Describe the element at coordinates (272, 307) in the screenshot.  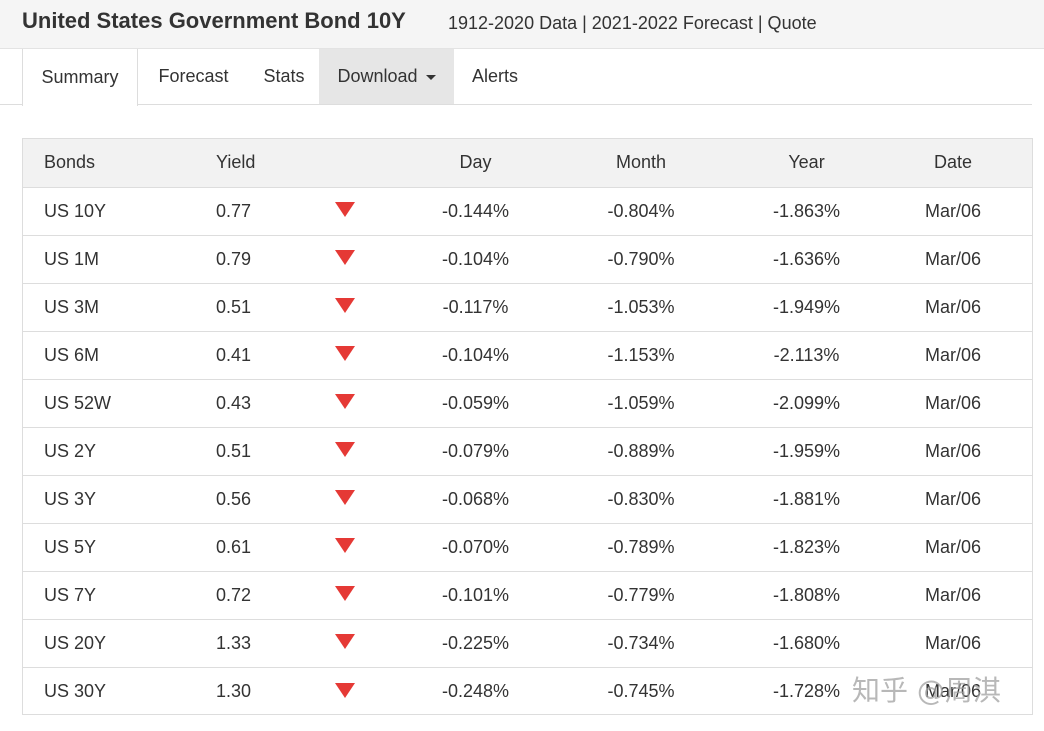
I see `yield-value: 0.51` at that location.